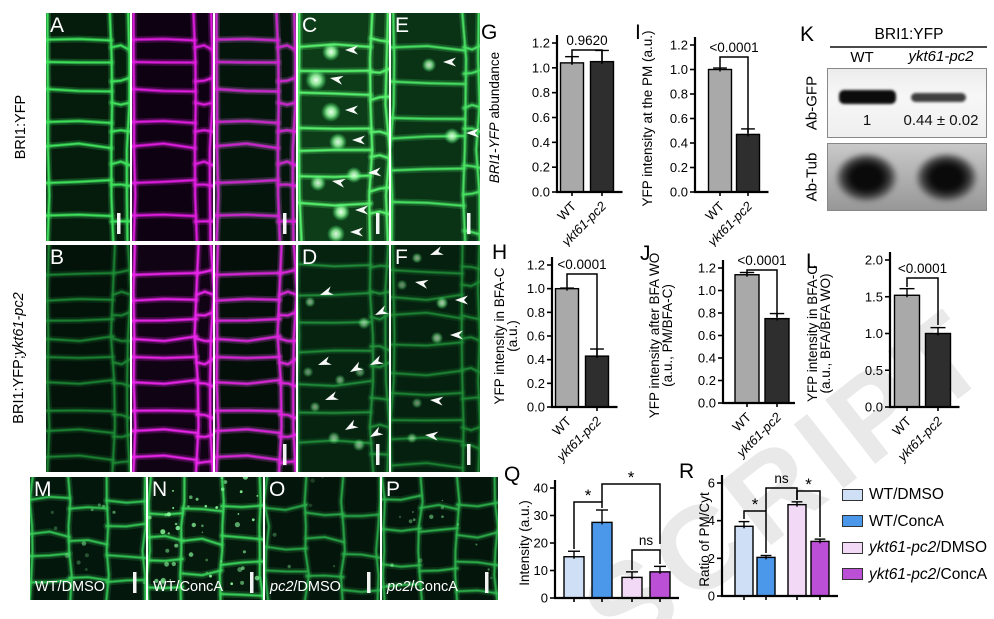 This screenshot has height=619, width=994. What do you see at coordinates (393, 489) in the screenshot?
I see `panel-letter-P: P` at bounding box center [393, 489].